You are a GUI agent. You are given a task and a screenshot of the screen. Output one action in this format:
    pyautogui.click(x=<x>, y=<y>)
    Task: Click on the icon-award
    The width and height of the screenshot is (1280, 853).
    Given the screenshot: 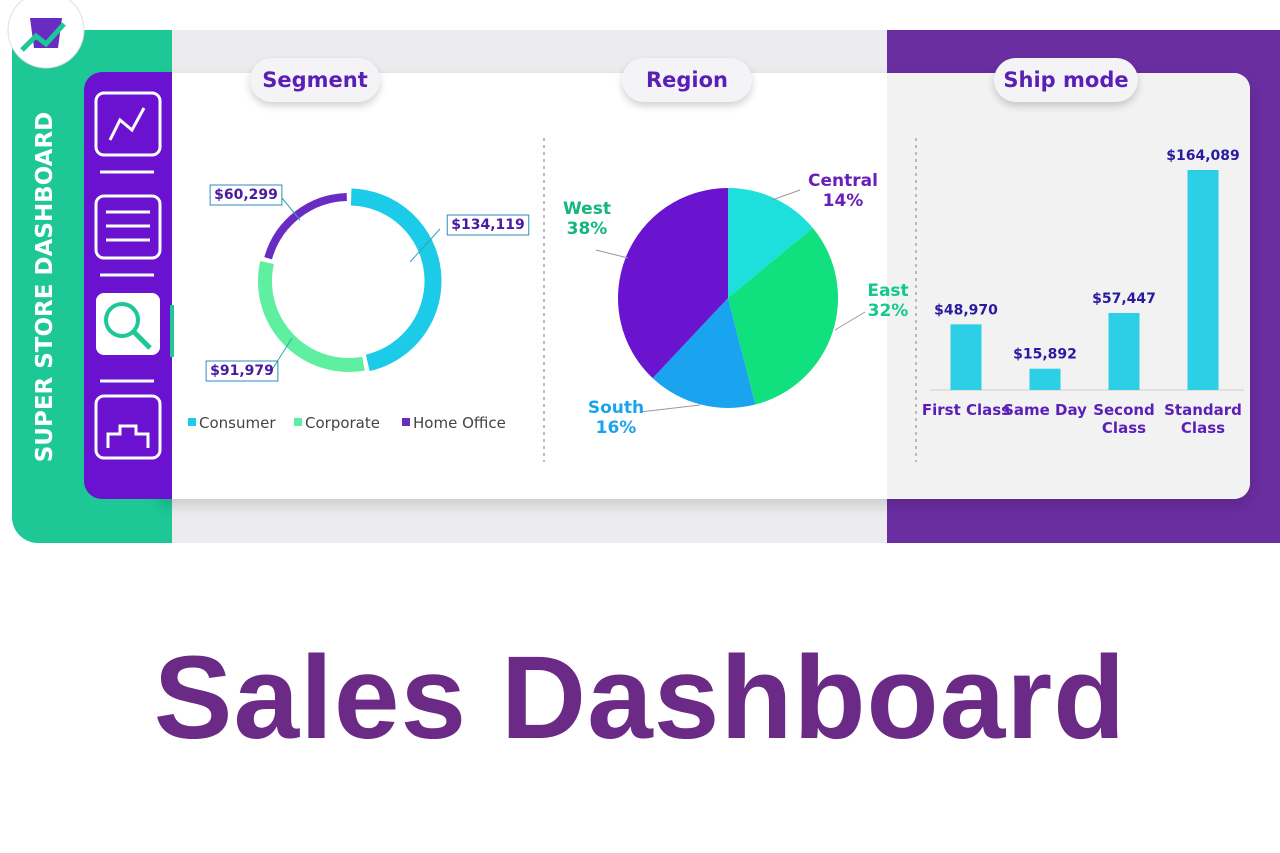 What is the action you would take?
    pyautogui.click(x=128, y=427)
    